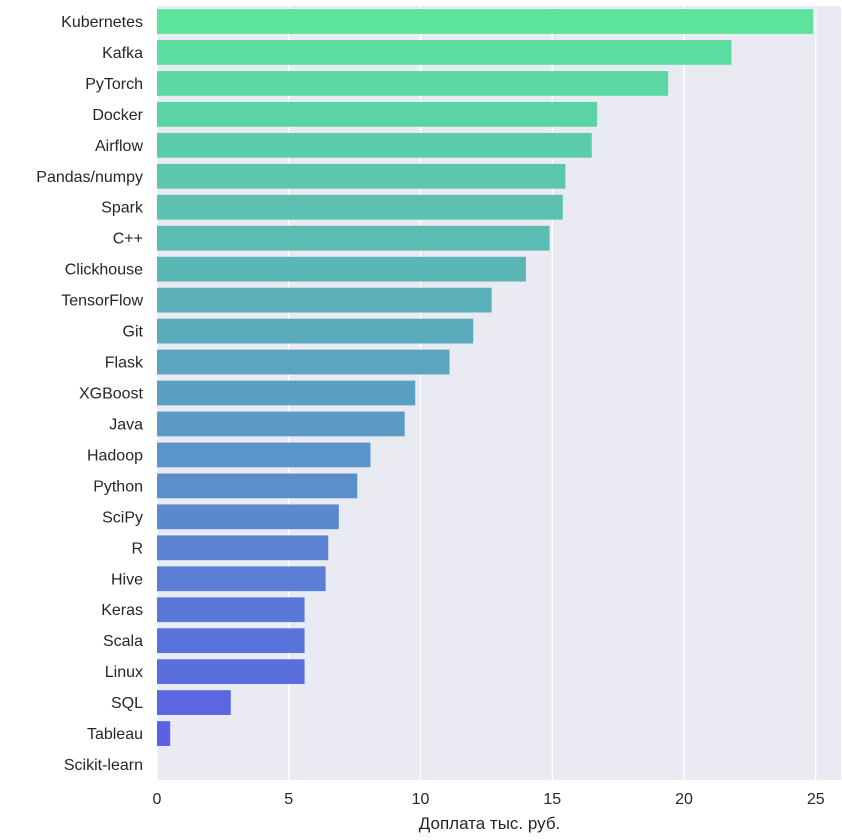  What do you see at coordinates (133, 332) in the screenshot?
I see `y-tick-label: Git` at bounding box center [133, 332].